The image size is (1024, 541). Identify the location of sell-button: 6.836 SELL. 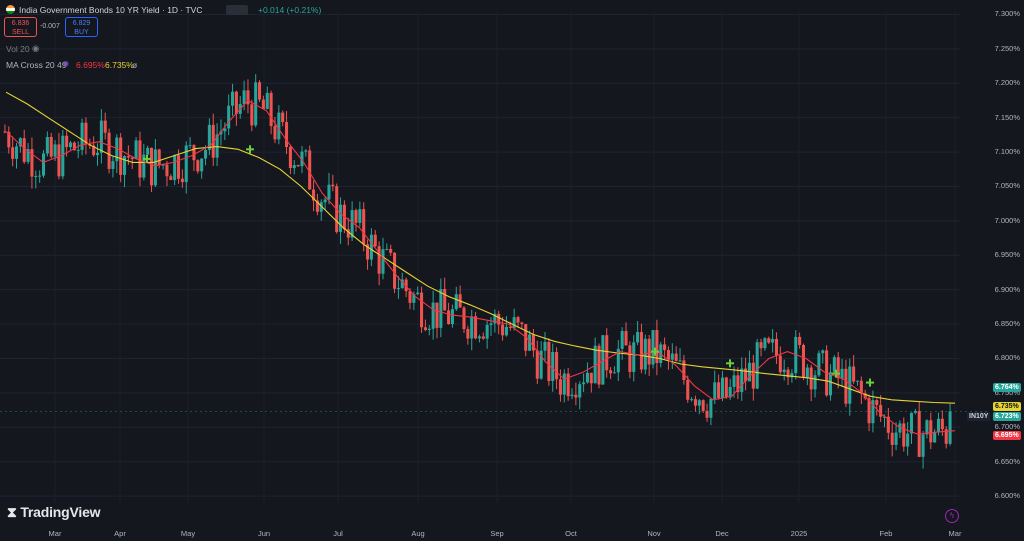
(20, 27).